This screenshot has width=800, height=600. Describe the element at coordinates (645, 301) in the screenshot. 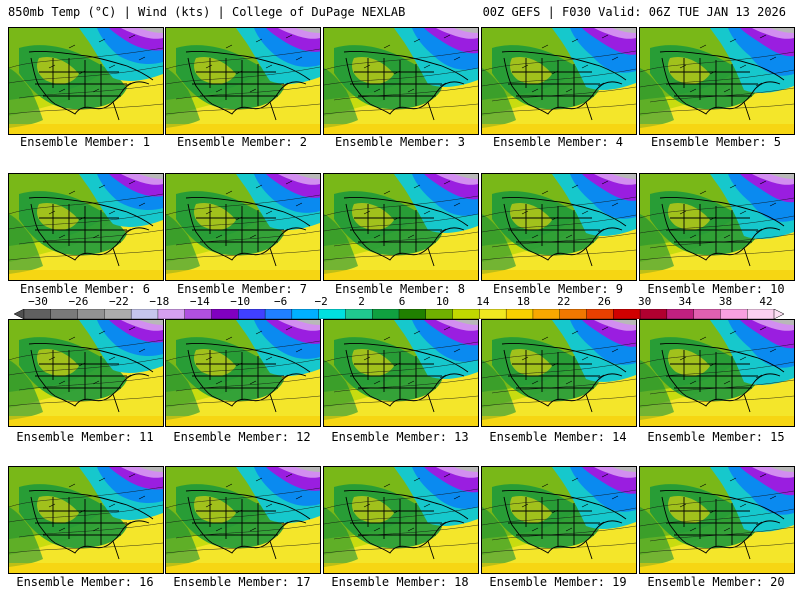

I see `colorbar-tick-label: 30` at that location.